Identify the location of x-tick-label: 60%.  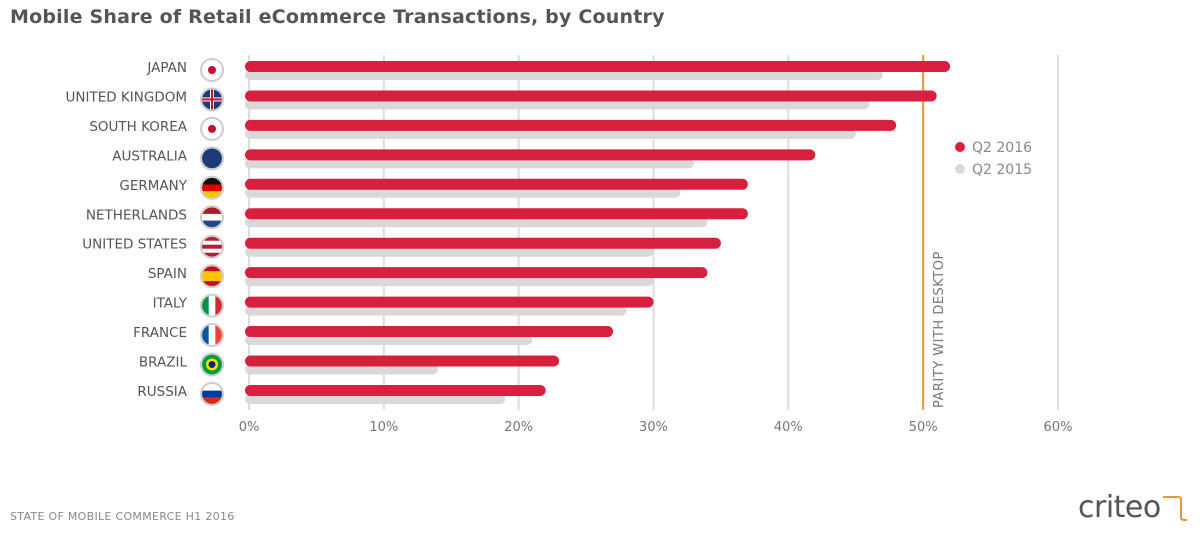
(1058, 427).